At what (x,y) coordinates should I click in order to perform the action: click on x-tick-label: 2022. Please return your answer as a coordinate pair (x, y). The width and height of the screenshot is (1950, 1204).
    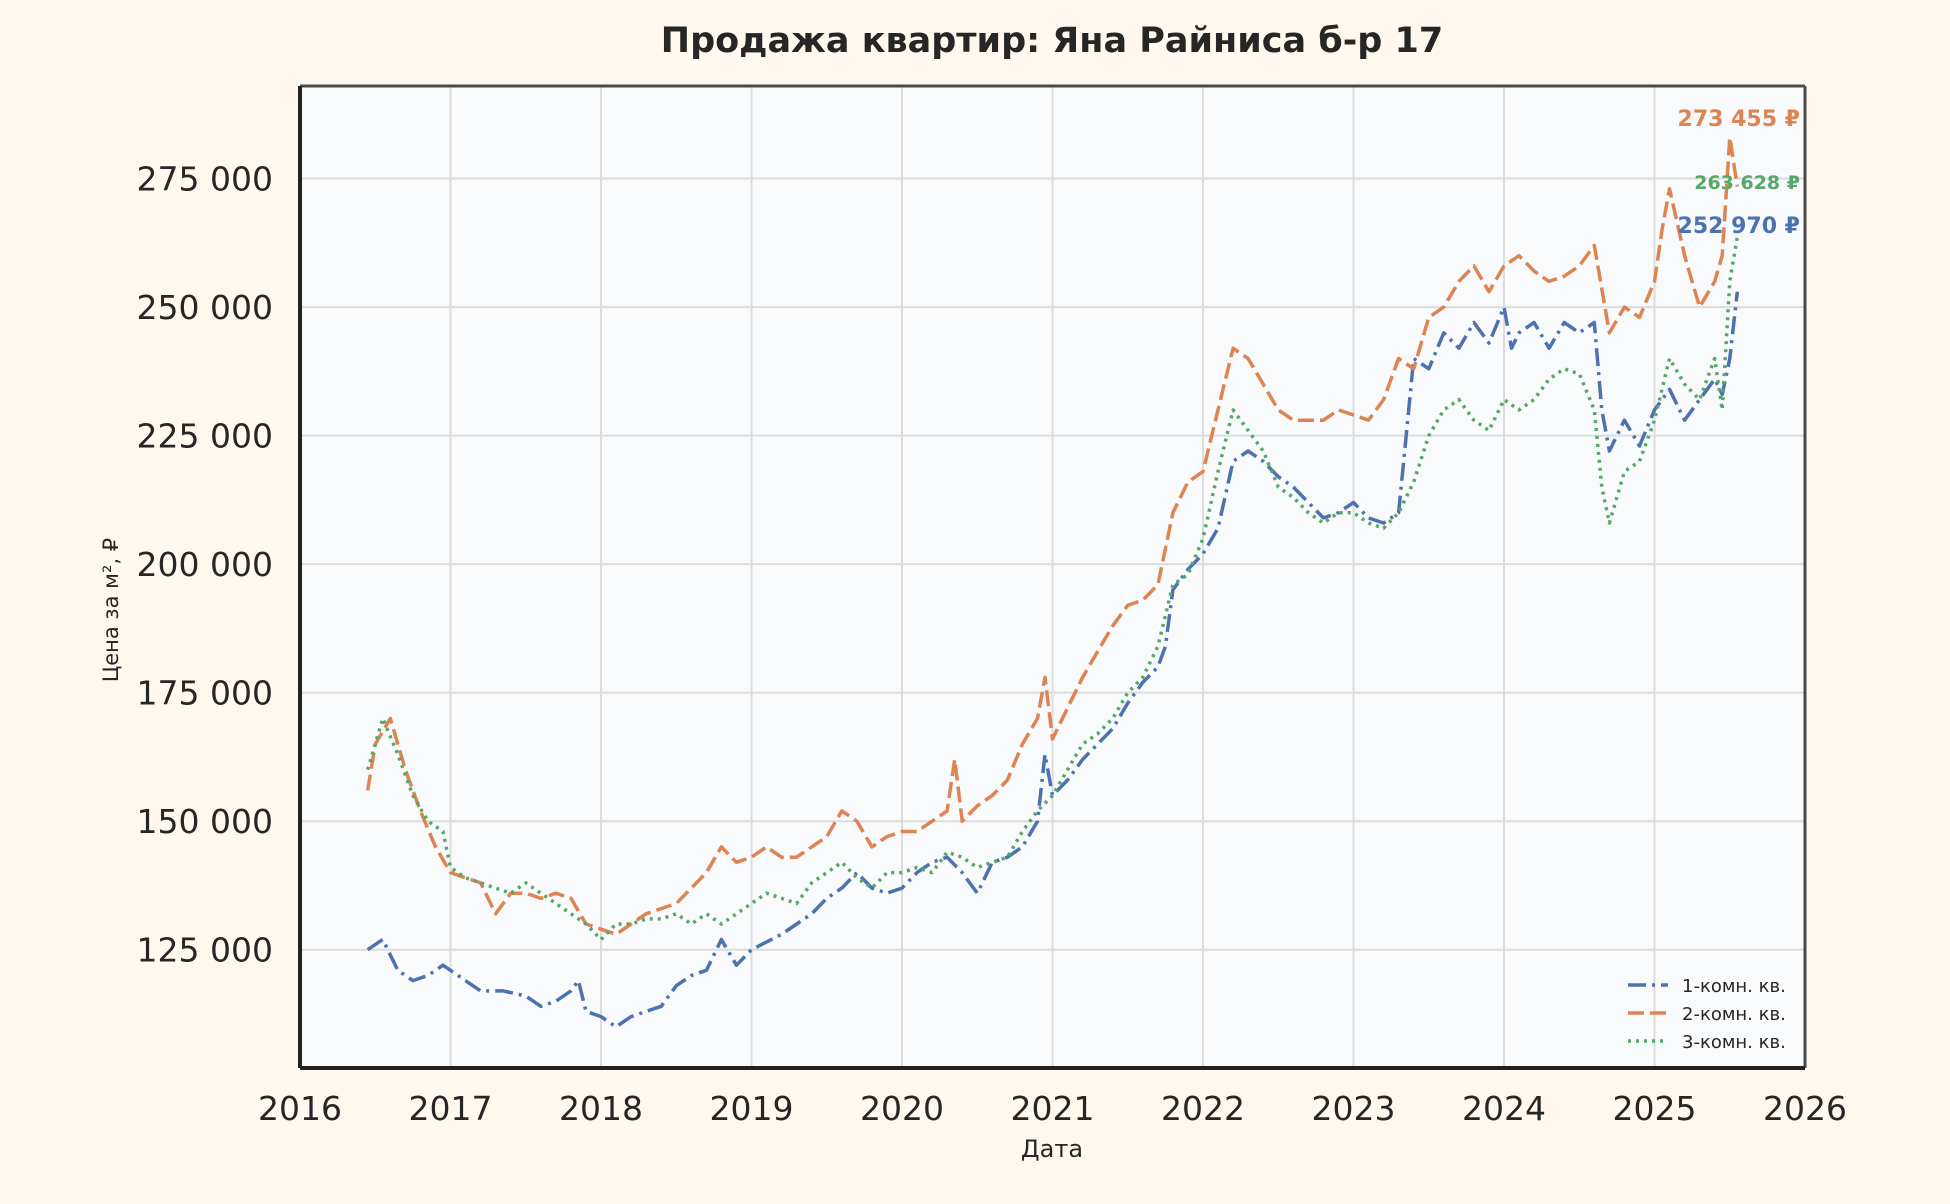
    Looking at the image, I should click on (1203, 1108).